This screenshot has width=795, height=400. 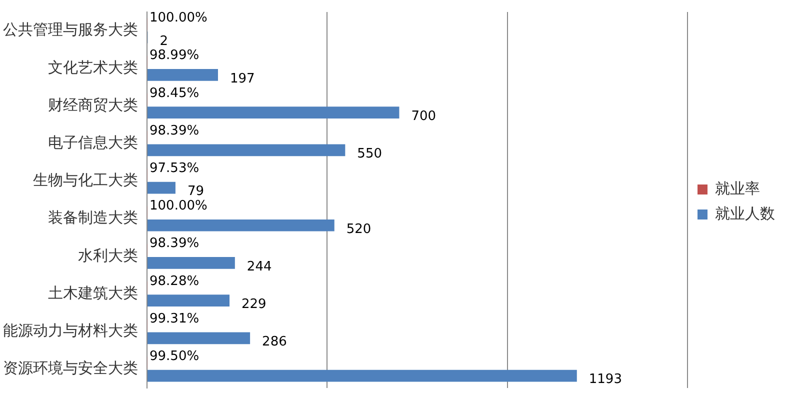 What do you see at coordinates (254, 304) in the screenshot?
I see `data-label: 229` at bounding box center [254, 304].